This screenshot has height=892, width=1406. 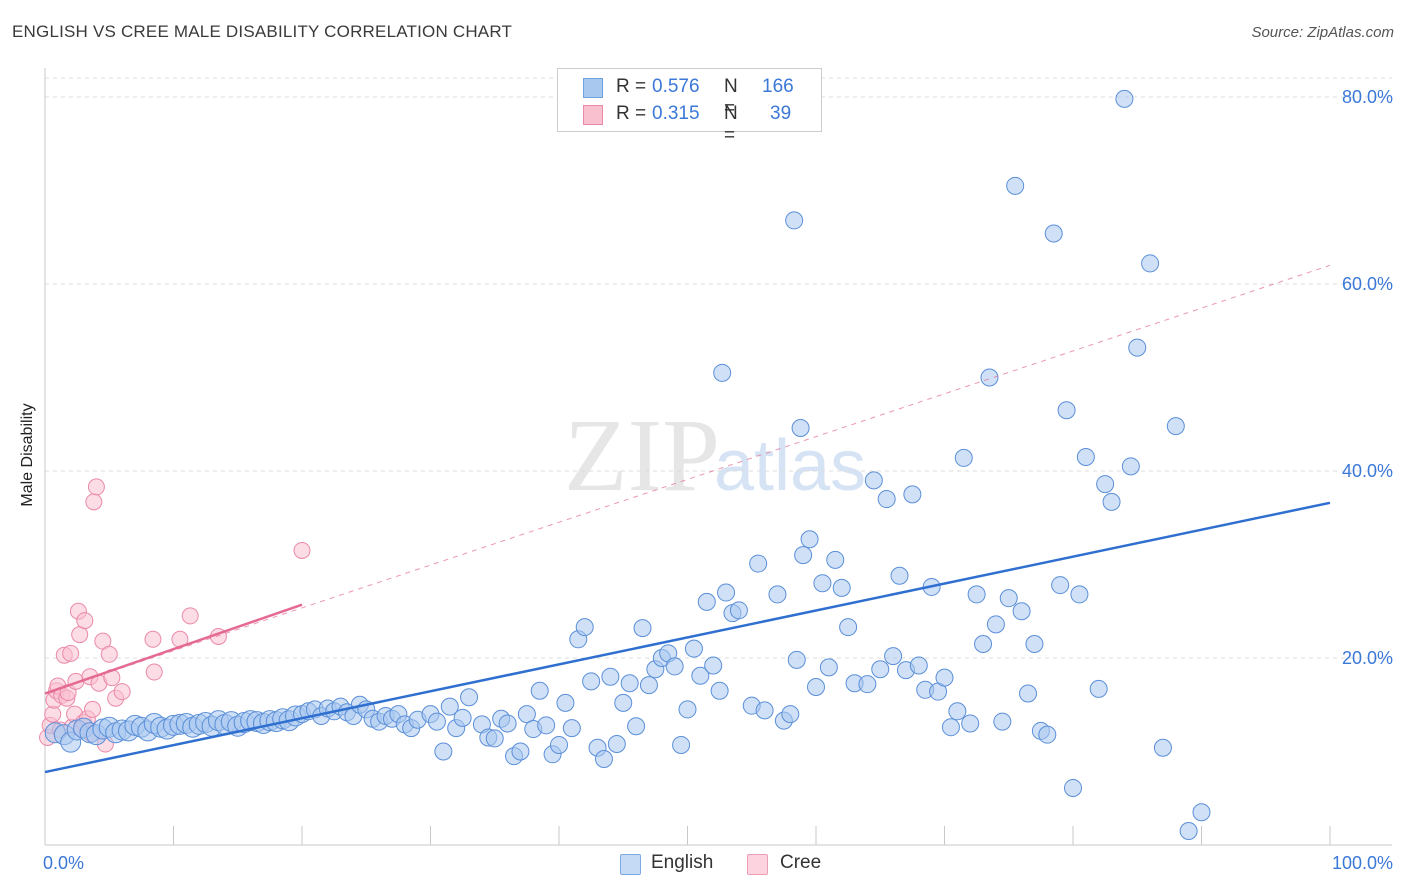 What do you see at coordinates (1322, 32) in the screenshot?
I see `source-label: Source: ZipAtlas.com` at bounding box center [1322, 32].